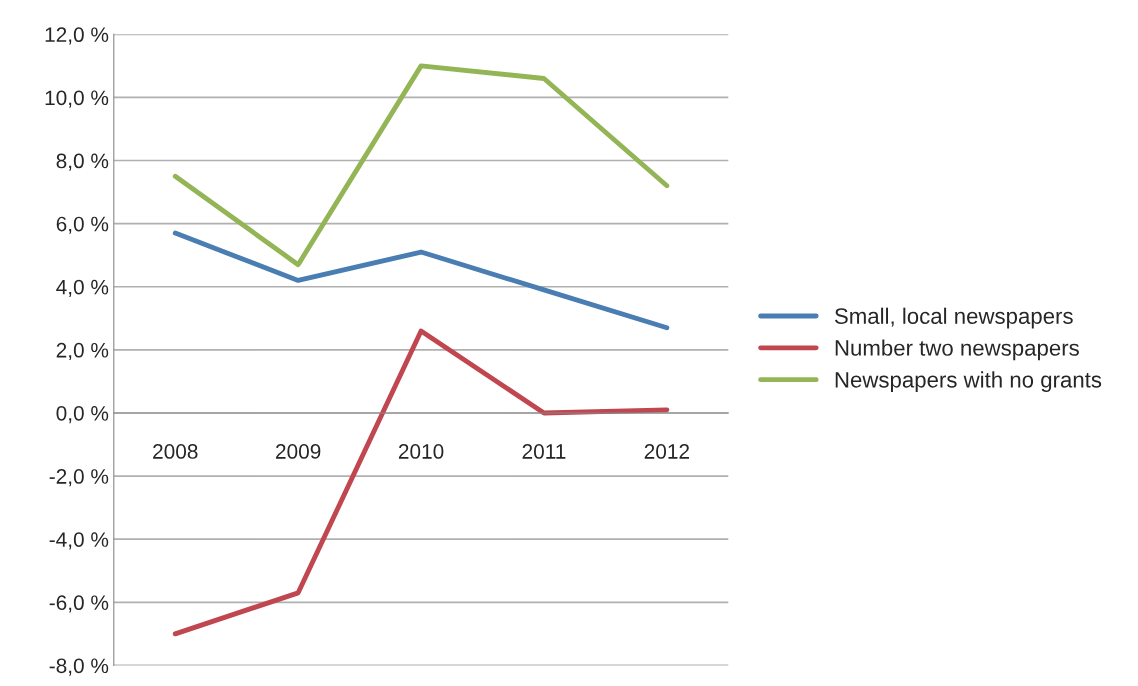 This screenshot has height=686, width=1138. Describe the element at coordinates (82, 414) in the screenshot. I see `y-tick-label: 0,0 %` at that location.